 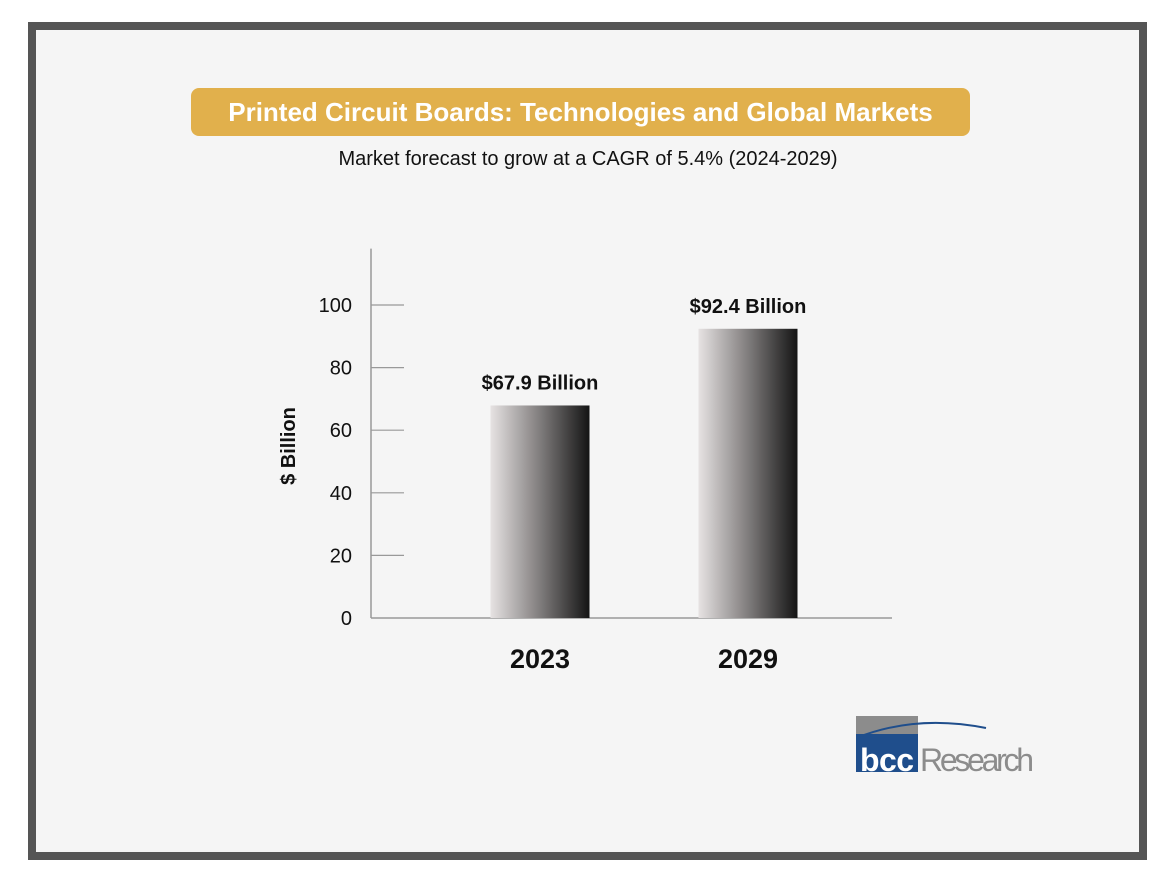 I want to click on y-tick-label: 40, so click(x=341, y=494).